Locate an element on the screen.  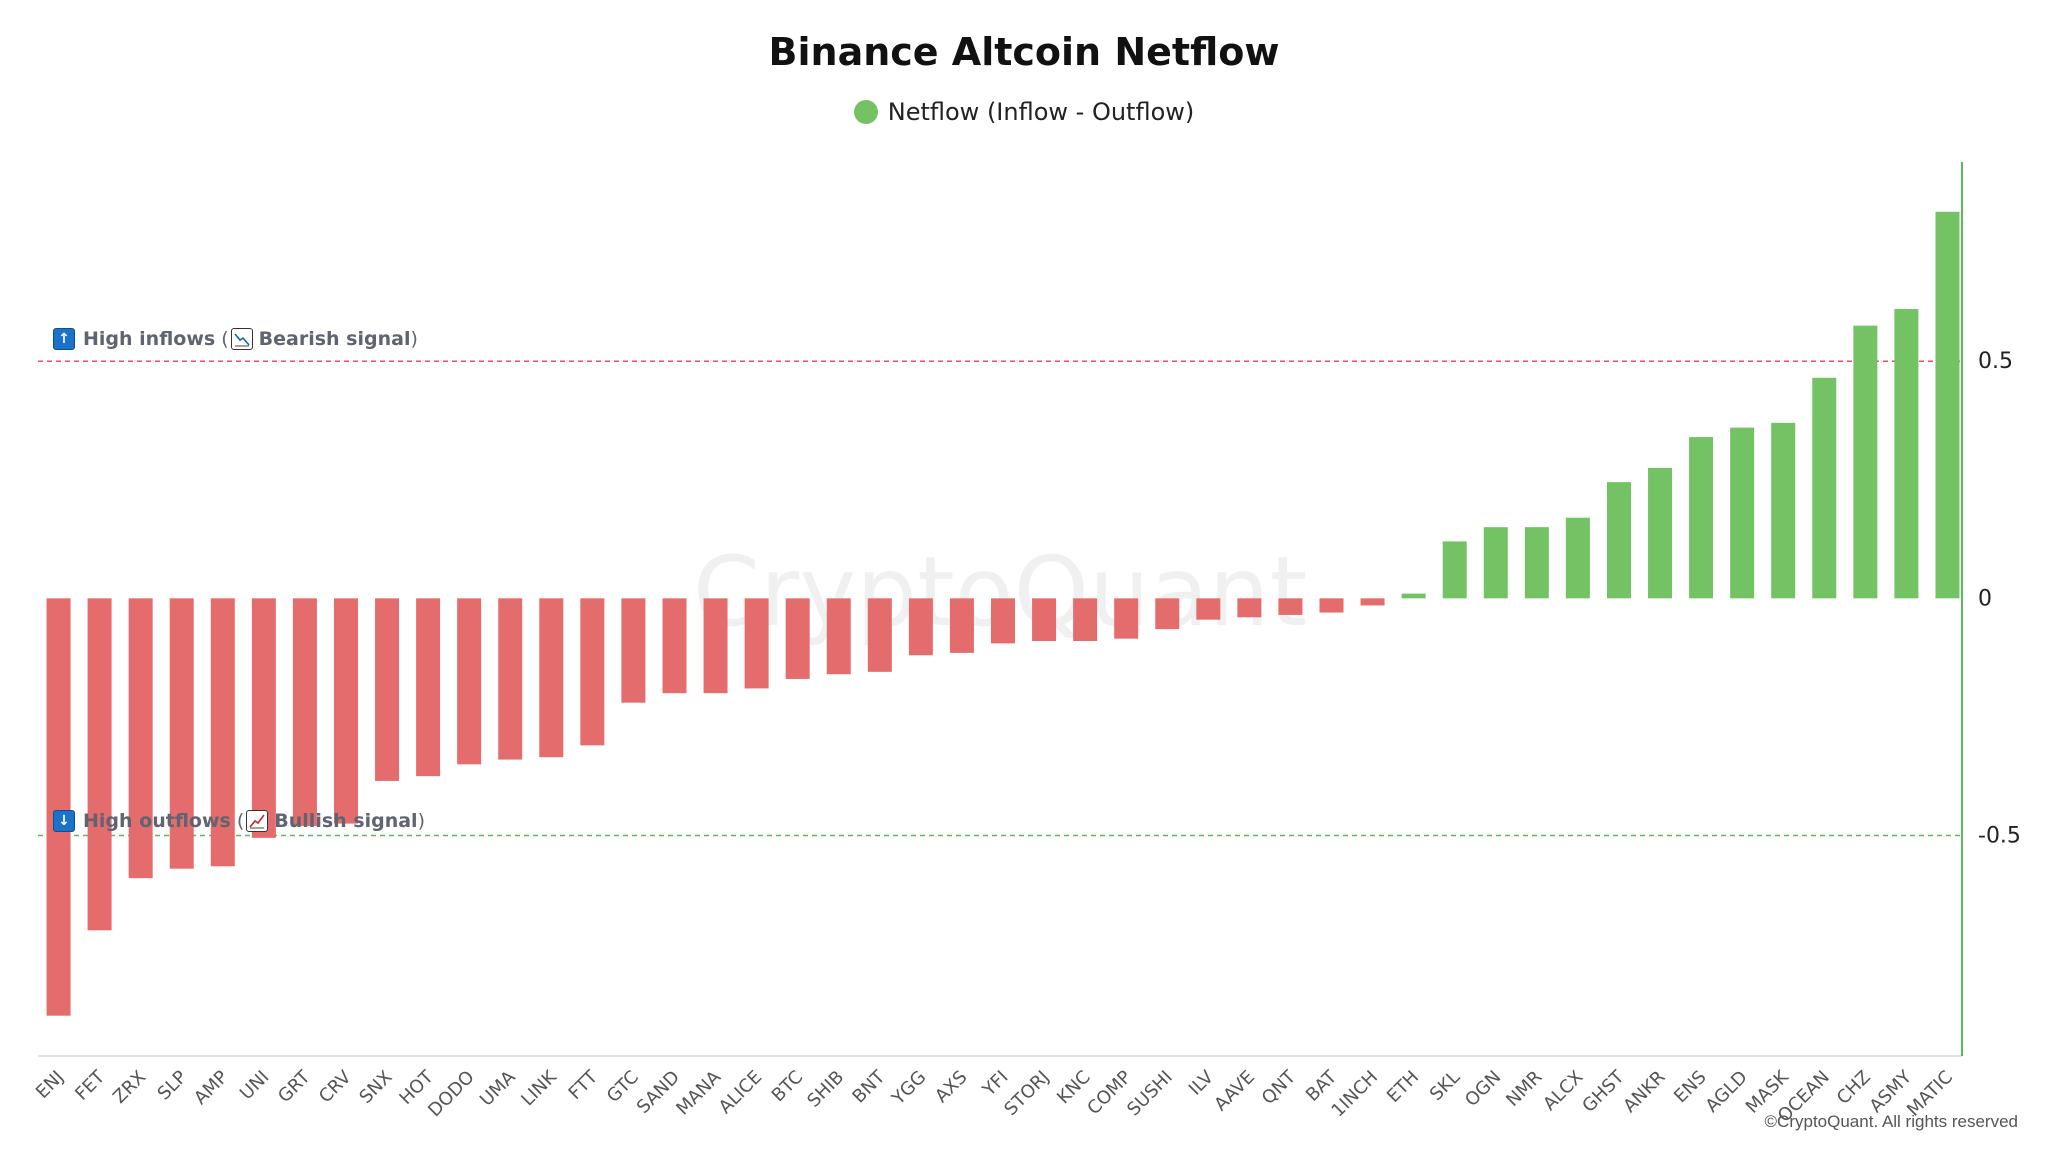
bar-amp is located at coordinates (222, 732).